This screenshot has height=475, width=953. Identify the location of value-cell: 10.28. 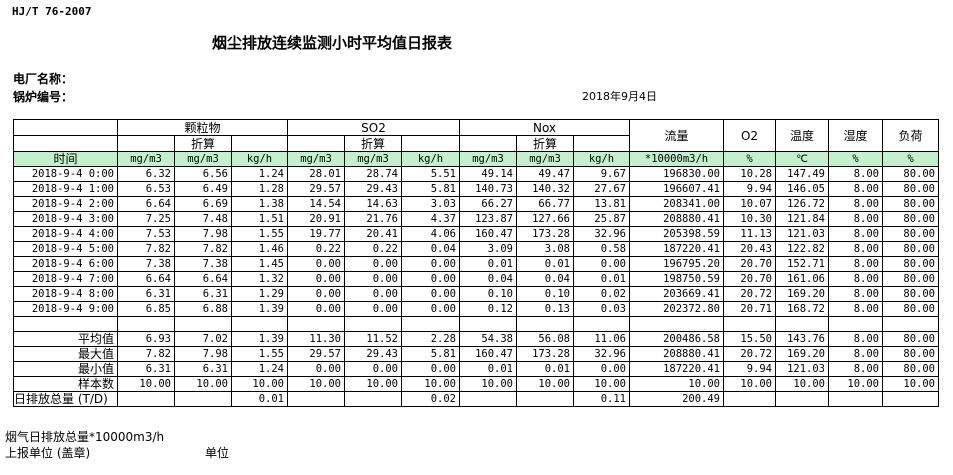
(749, 174).